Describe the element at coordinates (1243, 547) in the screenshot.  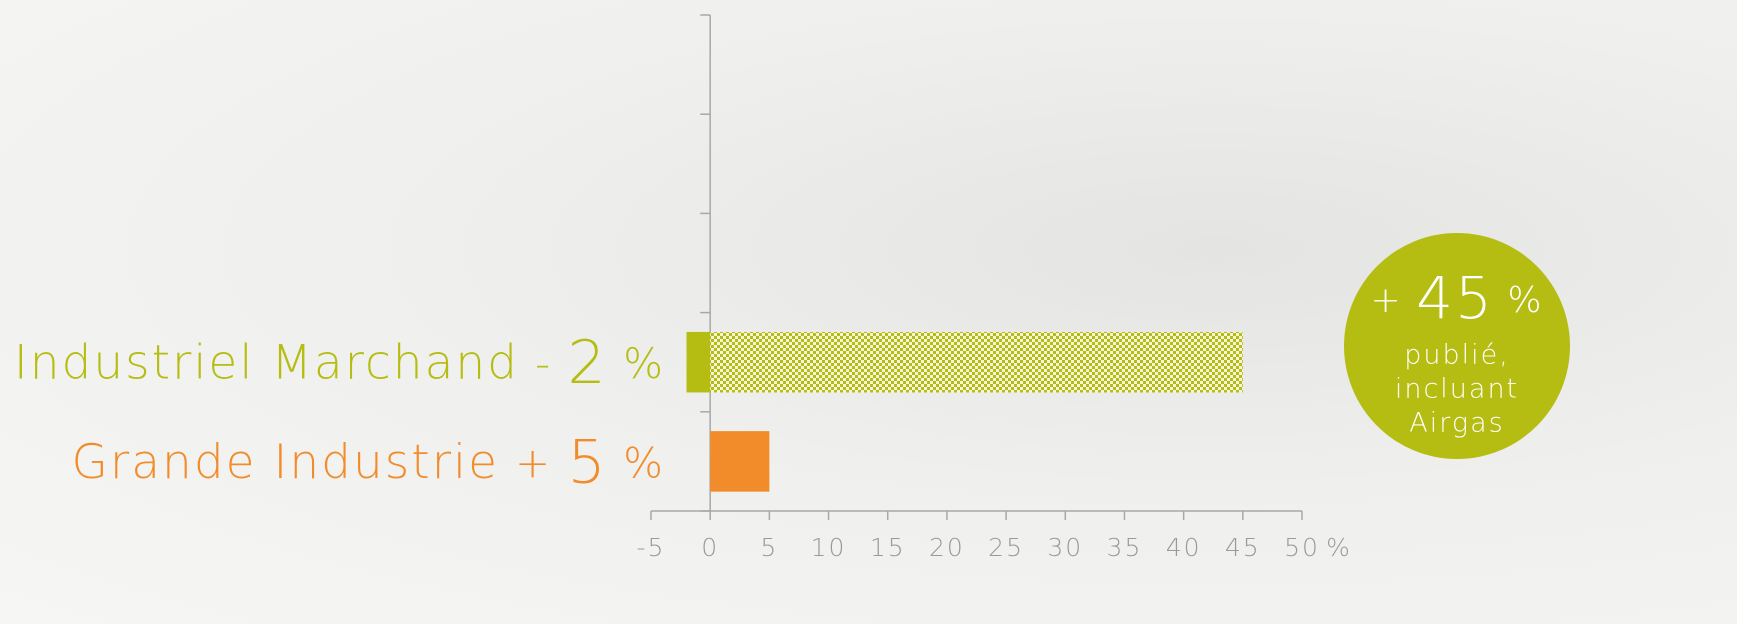
I see `x-tick-label: 45` at that location.